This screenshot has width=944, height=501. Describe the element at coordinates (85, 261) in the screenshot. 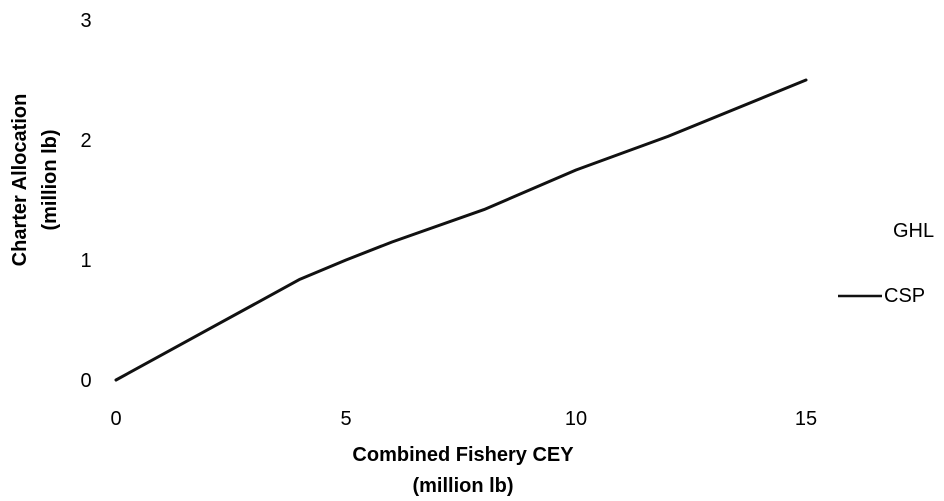

I see `y-tick-label: 1` at that location.